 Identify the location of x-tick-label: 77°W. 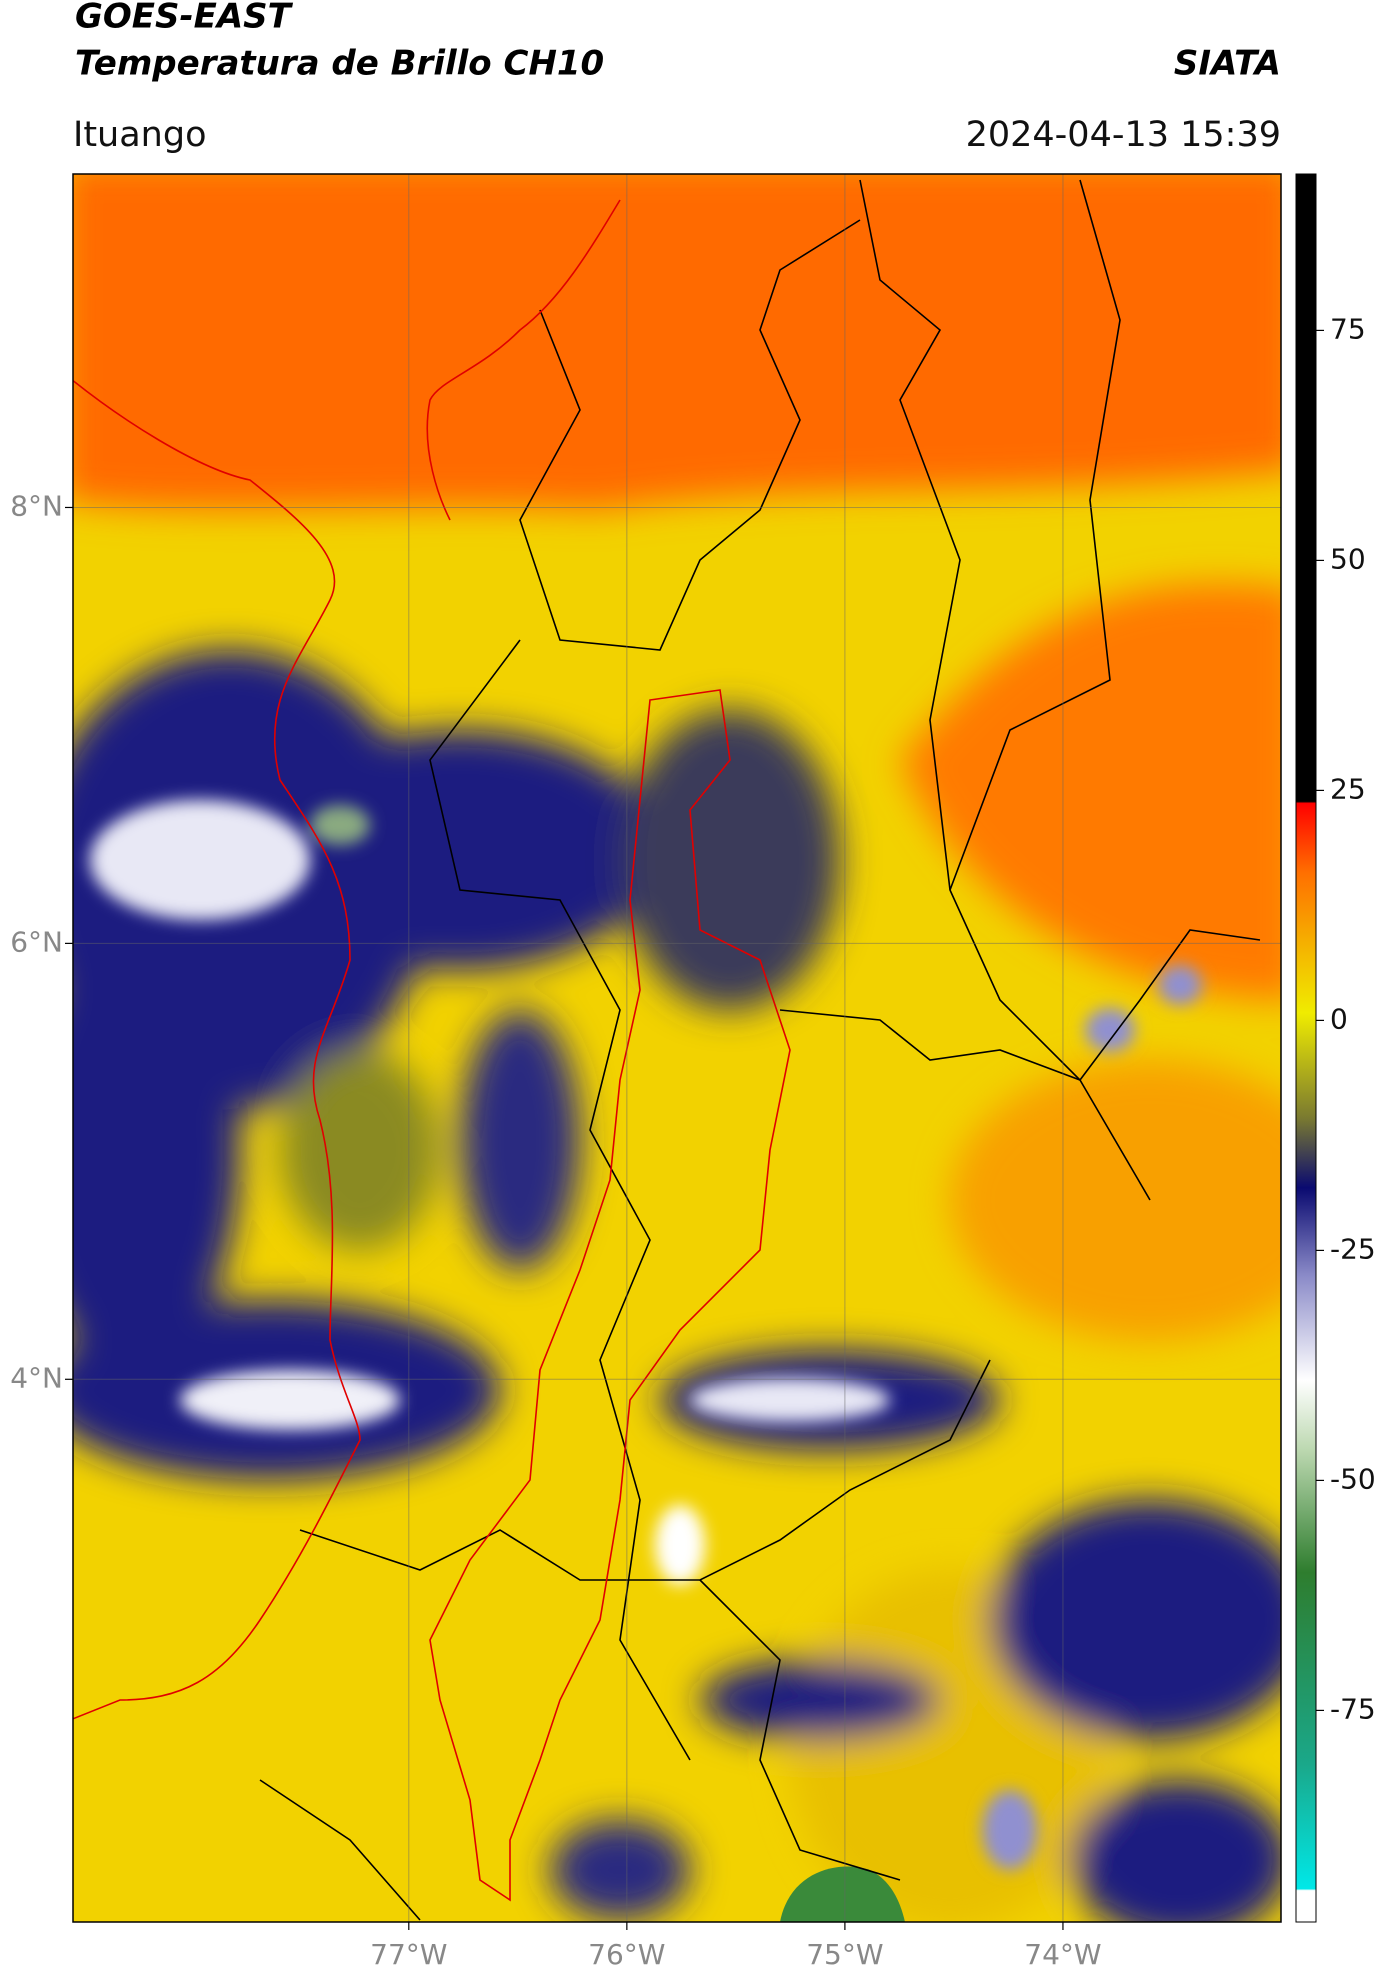
(408, 1954).